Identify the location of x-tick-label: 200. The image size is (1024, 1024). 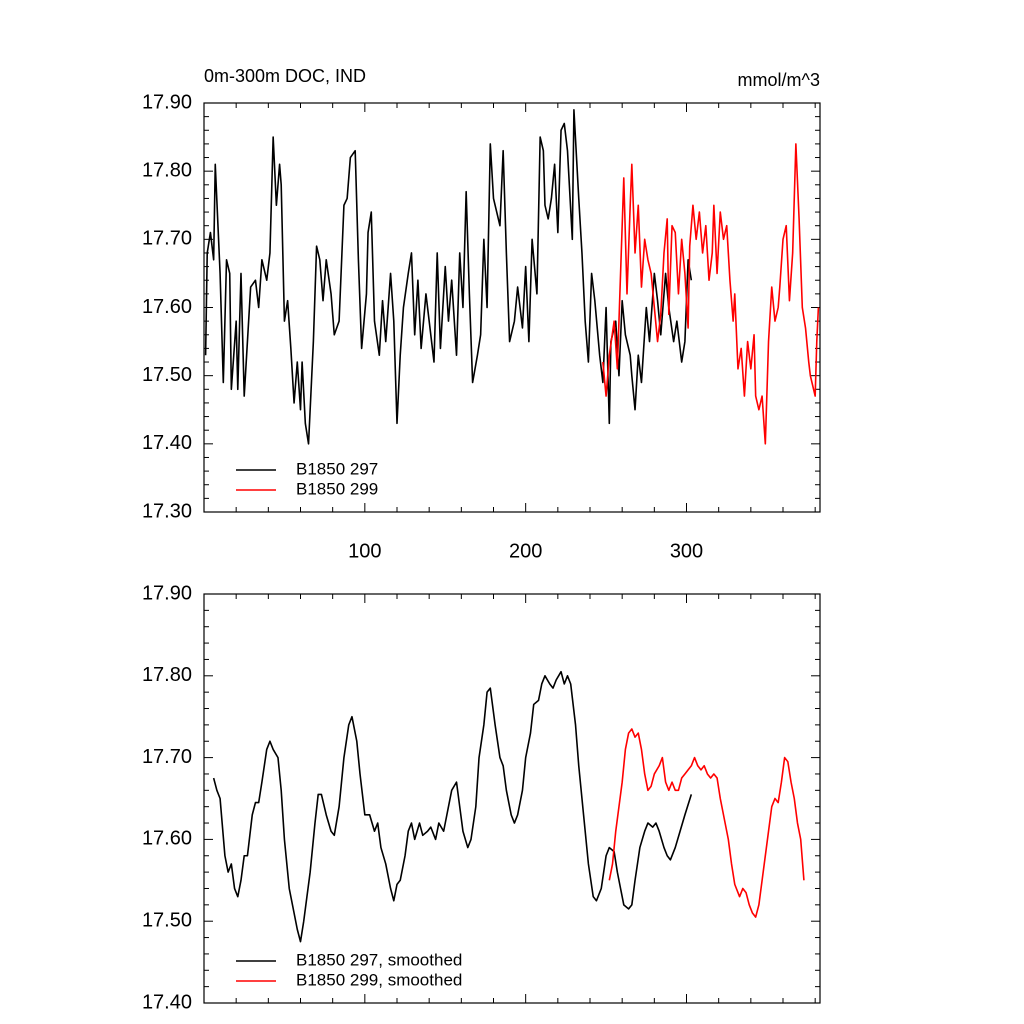
(525, 551).